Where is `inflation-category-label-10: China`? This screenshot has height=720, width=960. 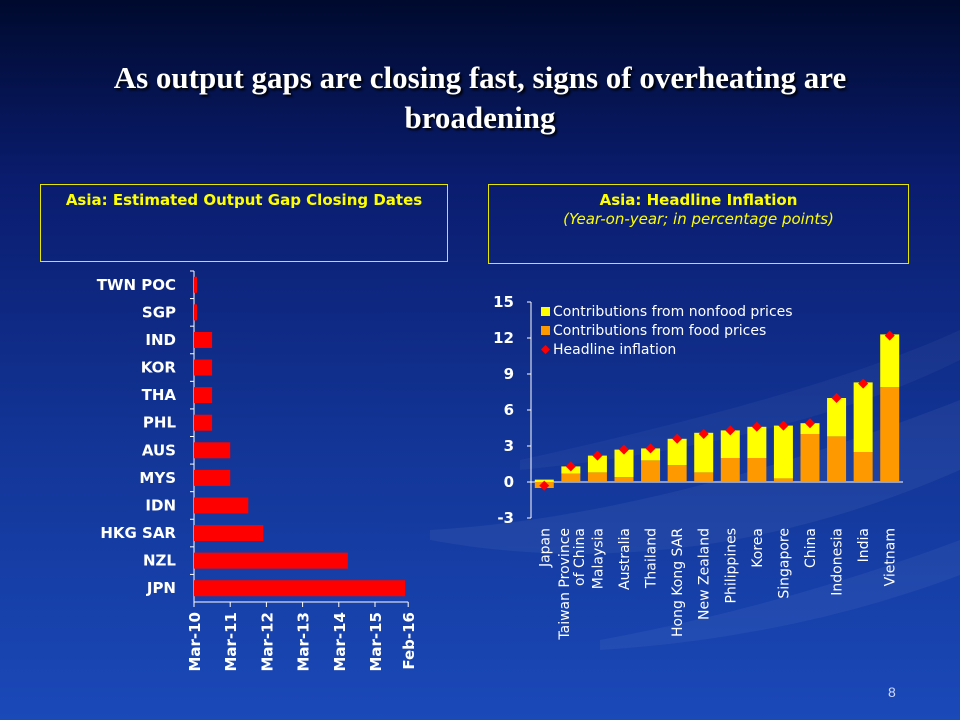
inflation-category-label-10: China is located at coordinates (811, 548).